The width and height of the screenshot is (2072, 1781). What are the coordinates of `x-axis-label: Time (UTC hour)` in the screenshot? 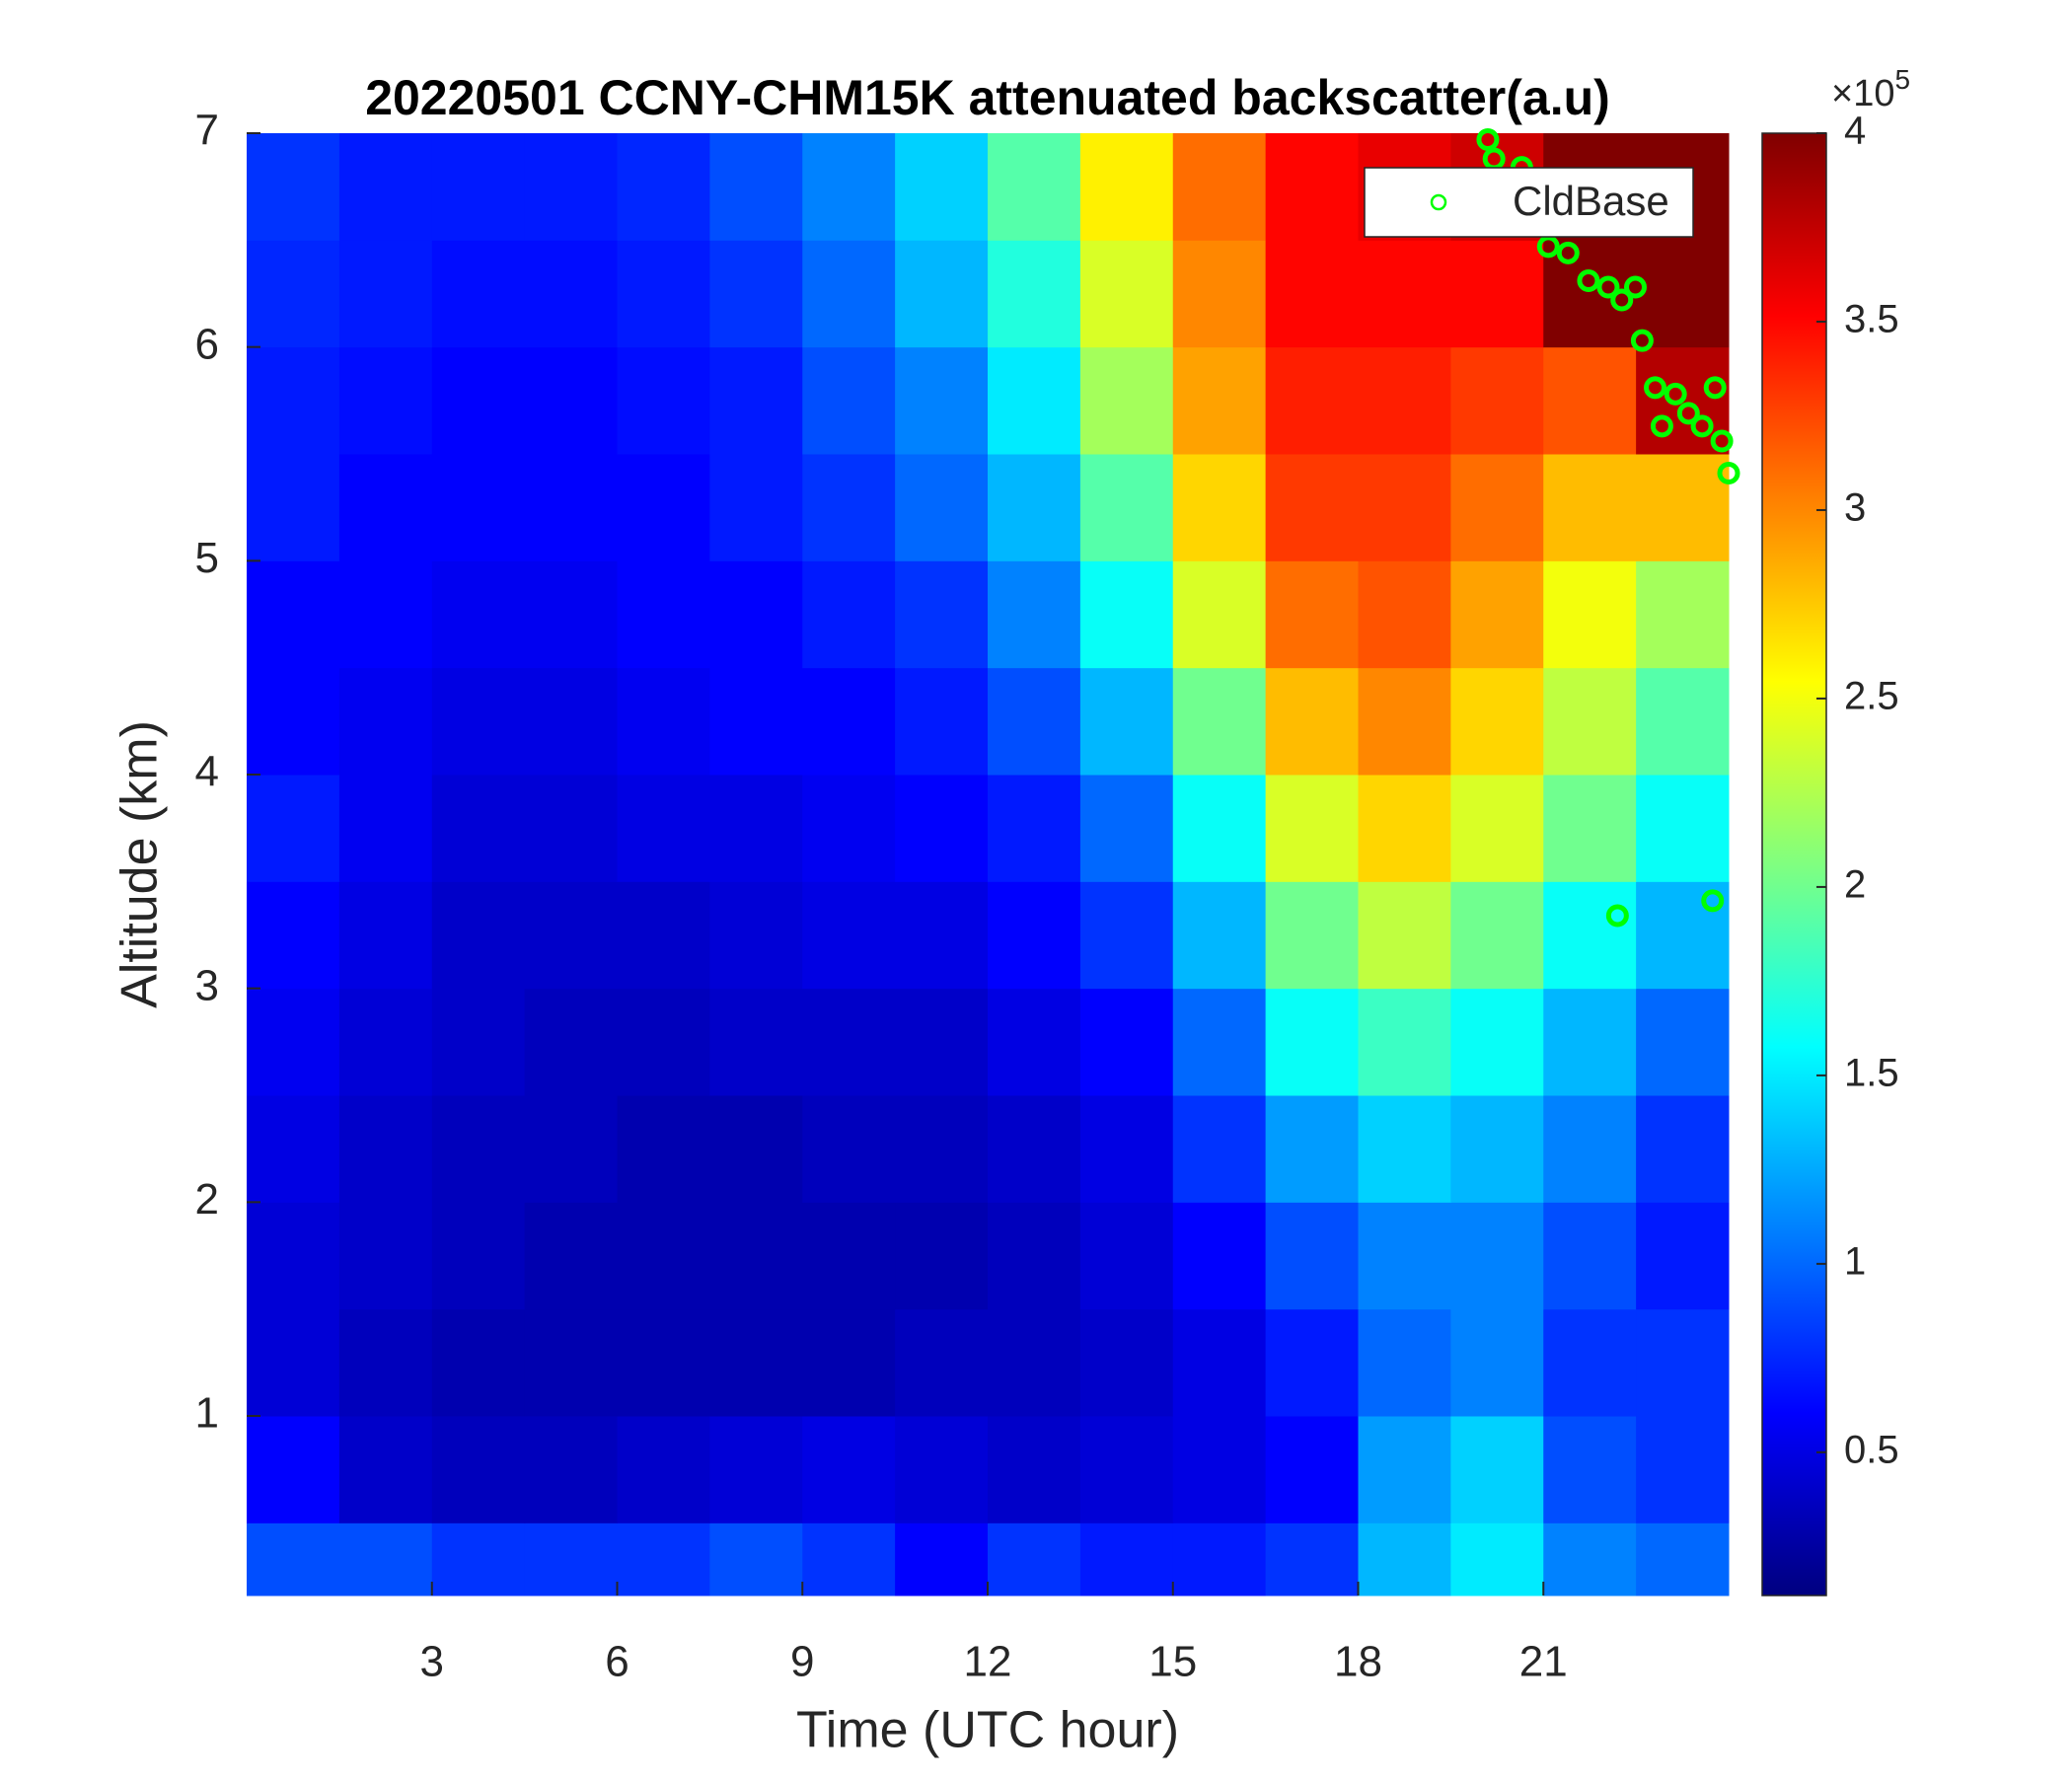 It's located at (988, 1730).